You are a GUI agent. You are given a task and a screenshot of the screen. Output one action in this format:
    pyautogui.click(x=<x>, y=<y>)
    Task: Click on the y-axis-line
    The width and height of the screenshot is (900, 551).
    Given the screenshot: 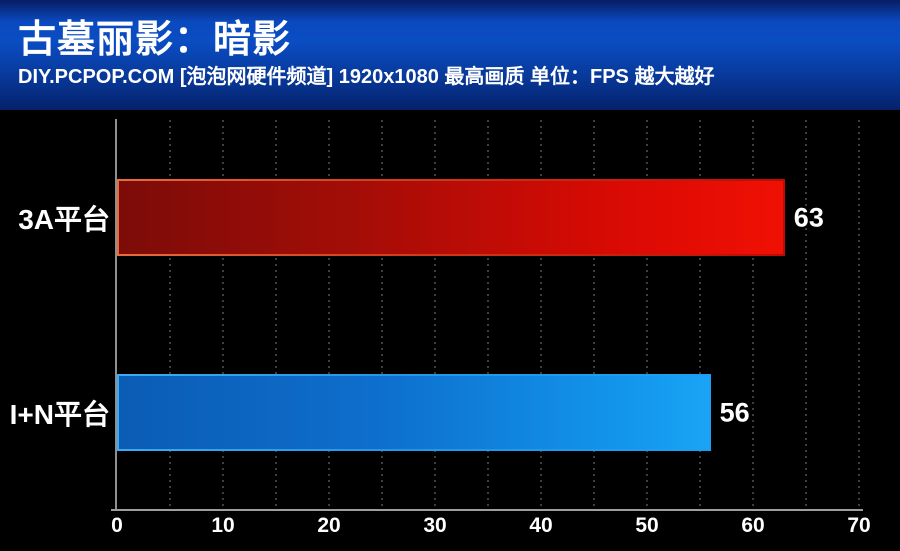 What is the action you would take?
    pyautogui.click(x=116, y=315)
    